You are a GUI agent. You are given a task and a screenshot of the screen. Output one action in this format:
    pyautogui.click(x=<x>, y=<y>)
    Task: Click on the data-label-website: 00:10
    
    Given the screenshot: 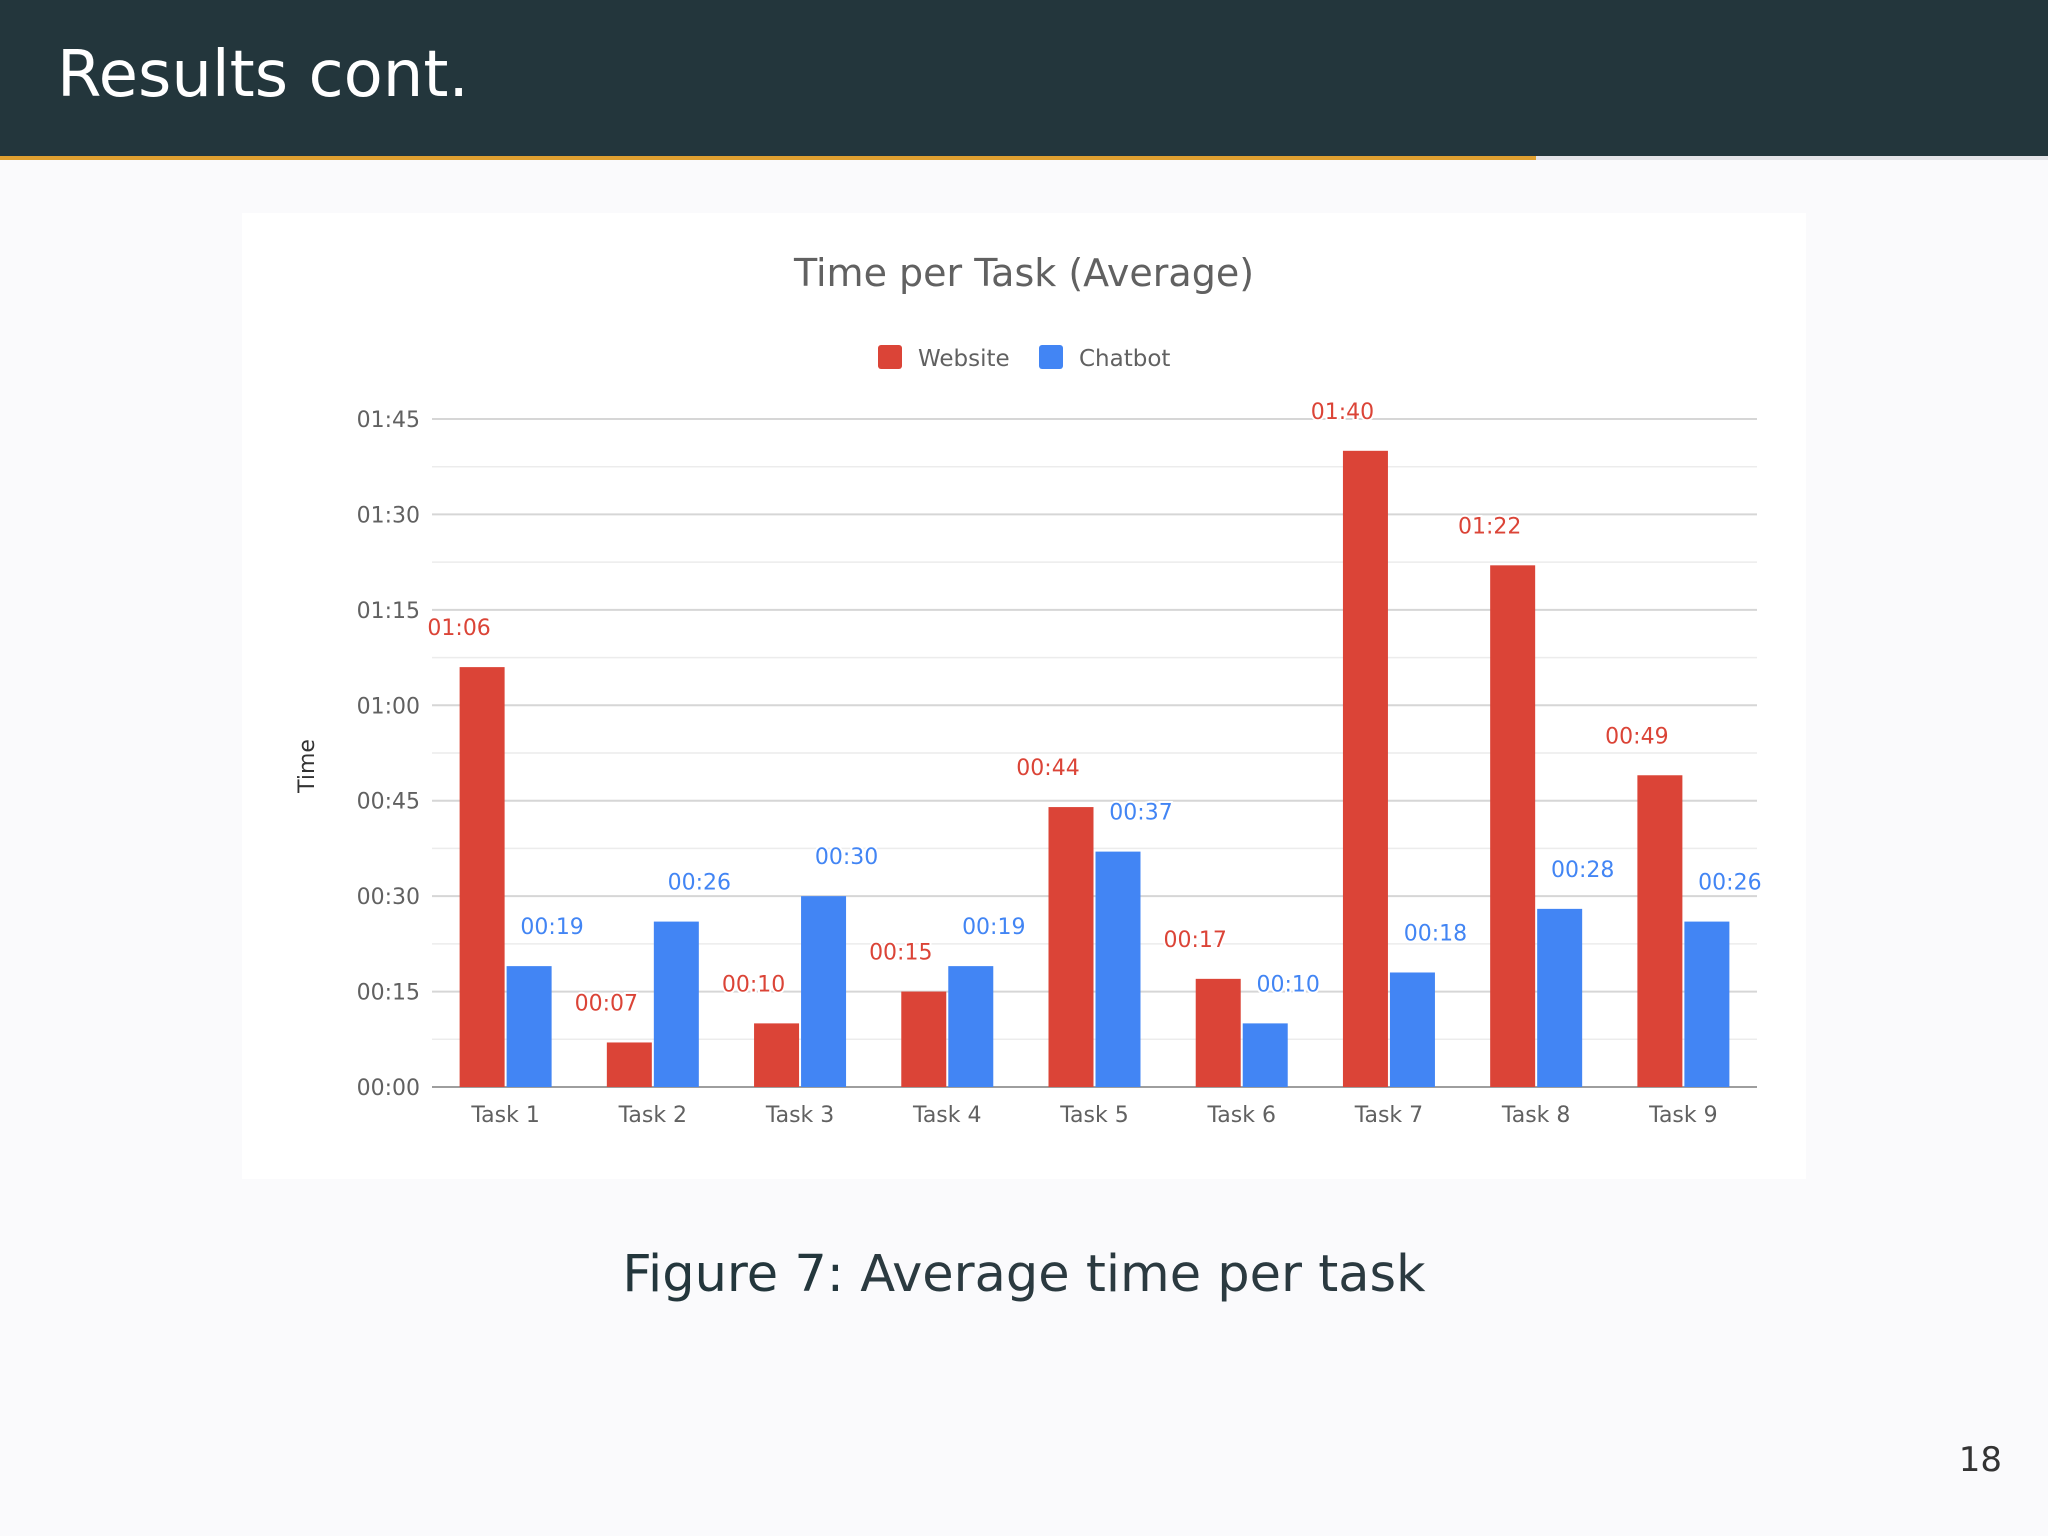 What is the action you would take?
    pyautogui.click(x=753, y=984)
    